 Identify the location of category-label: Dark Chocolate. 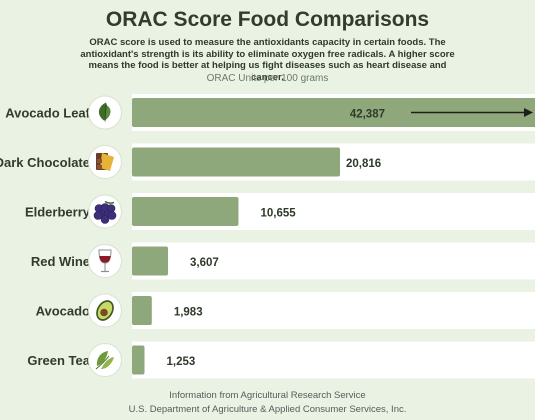
(45, 162).